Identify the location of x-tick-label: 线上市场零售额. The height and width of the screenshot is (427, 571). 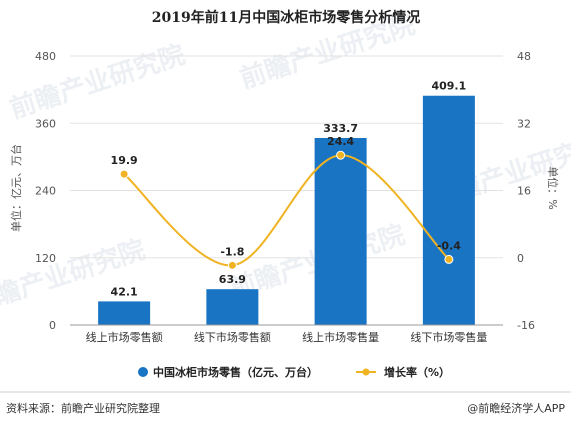
(124, 337).